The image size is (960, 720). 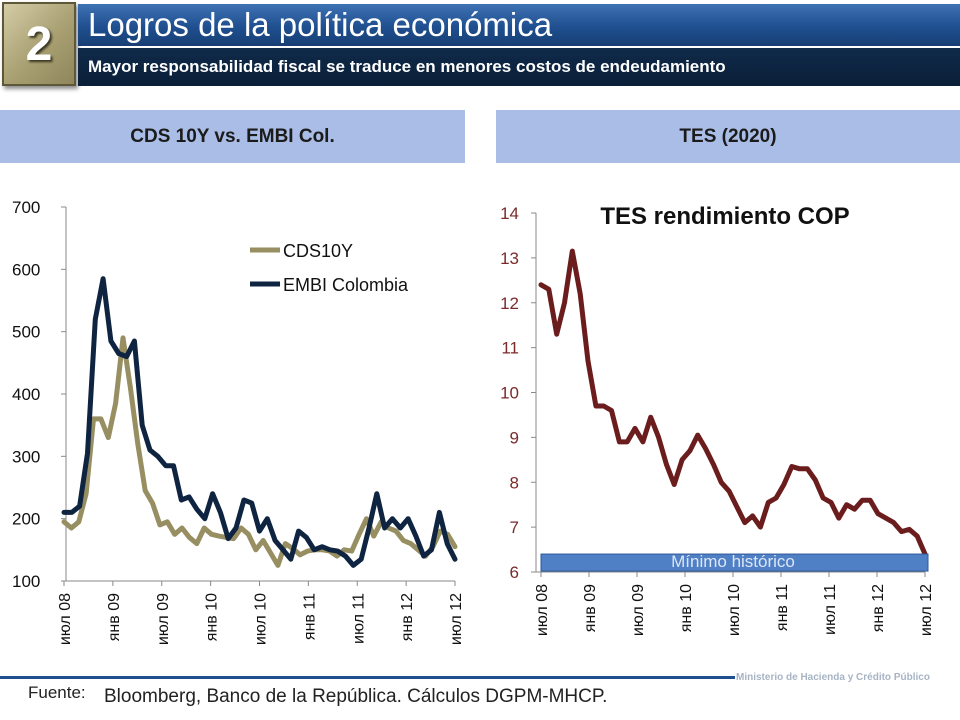 What do you see at coordinates (514, 572) in the screenshot?
I see `y-tick-label: 6` at bounding box center [514, 572].